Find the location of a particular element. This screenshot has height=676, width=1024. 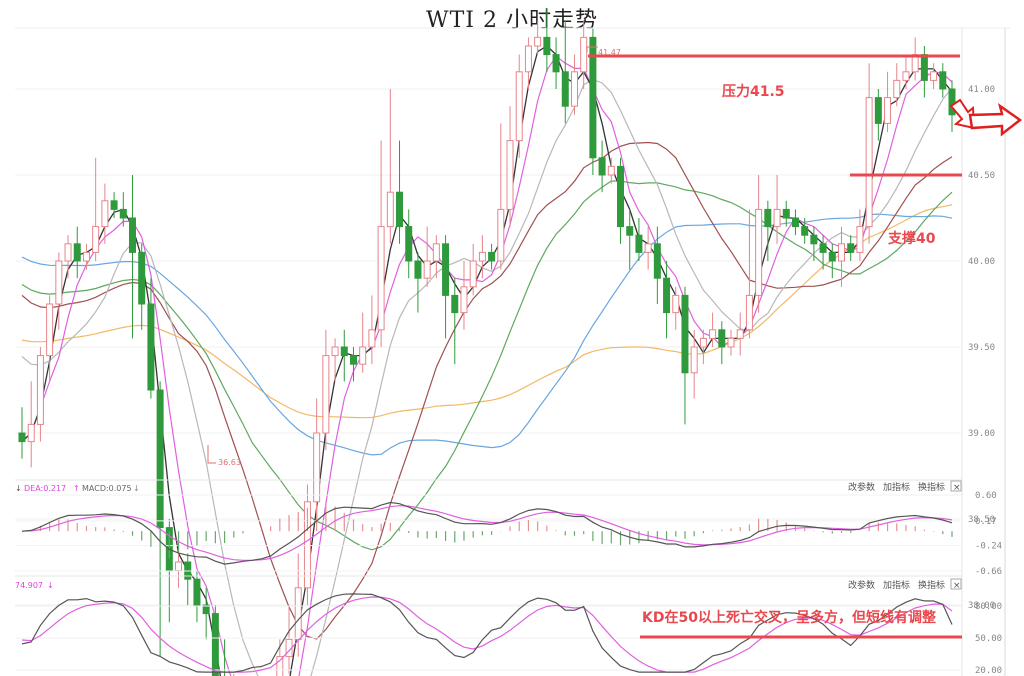

macd-toolbar: 改参数 加指标 换指标 × is located at coordinates (905, 486).